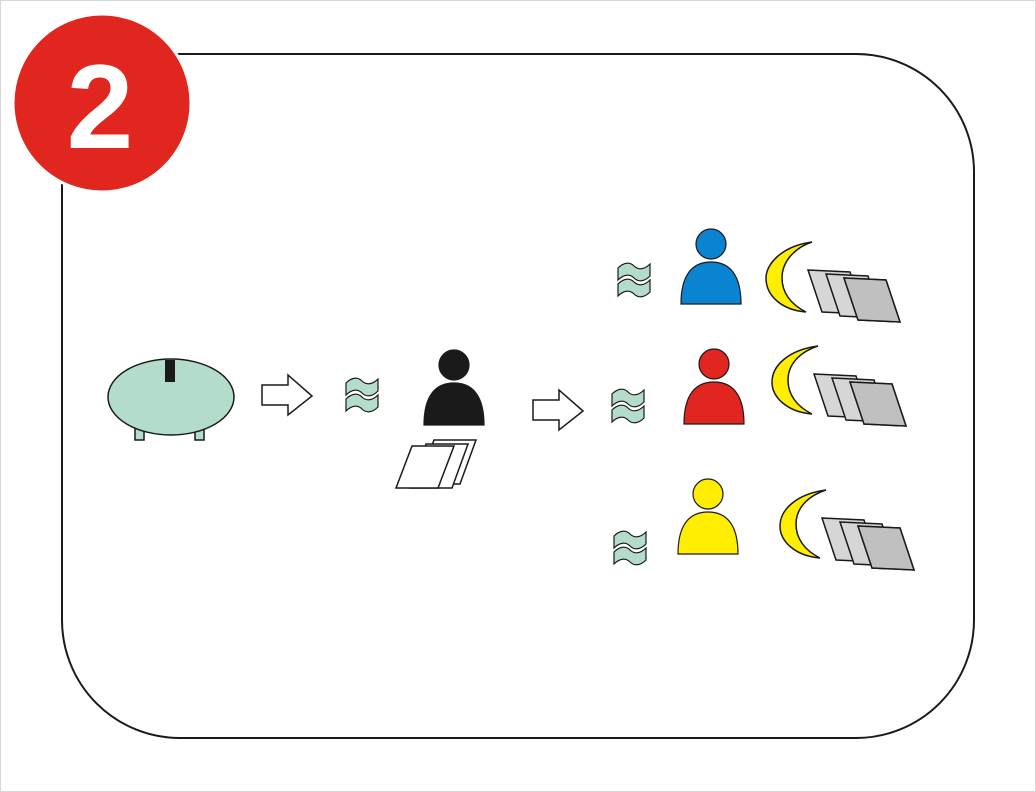  Describe the element at coordinates (171, 399) in the screenshot. I see `piggy-bank-icon` at that location.